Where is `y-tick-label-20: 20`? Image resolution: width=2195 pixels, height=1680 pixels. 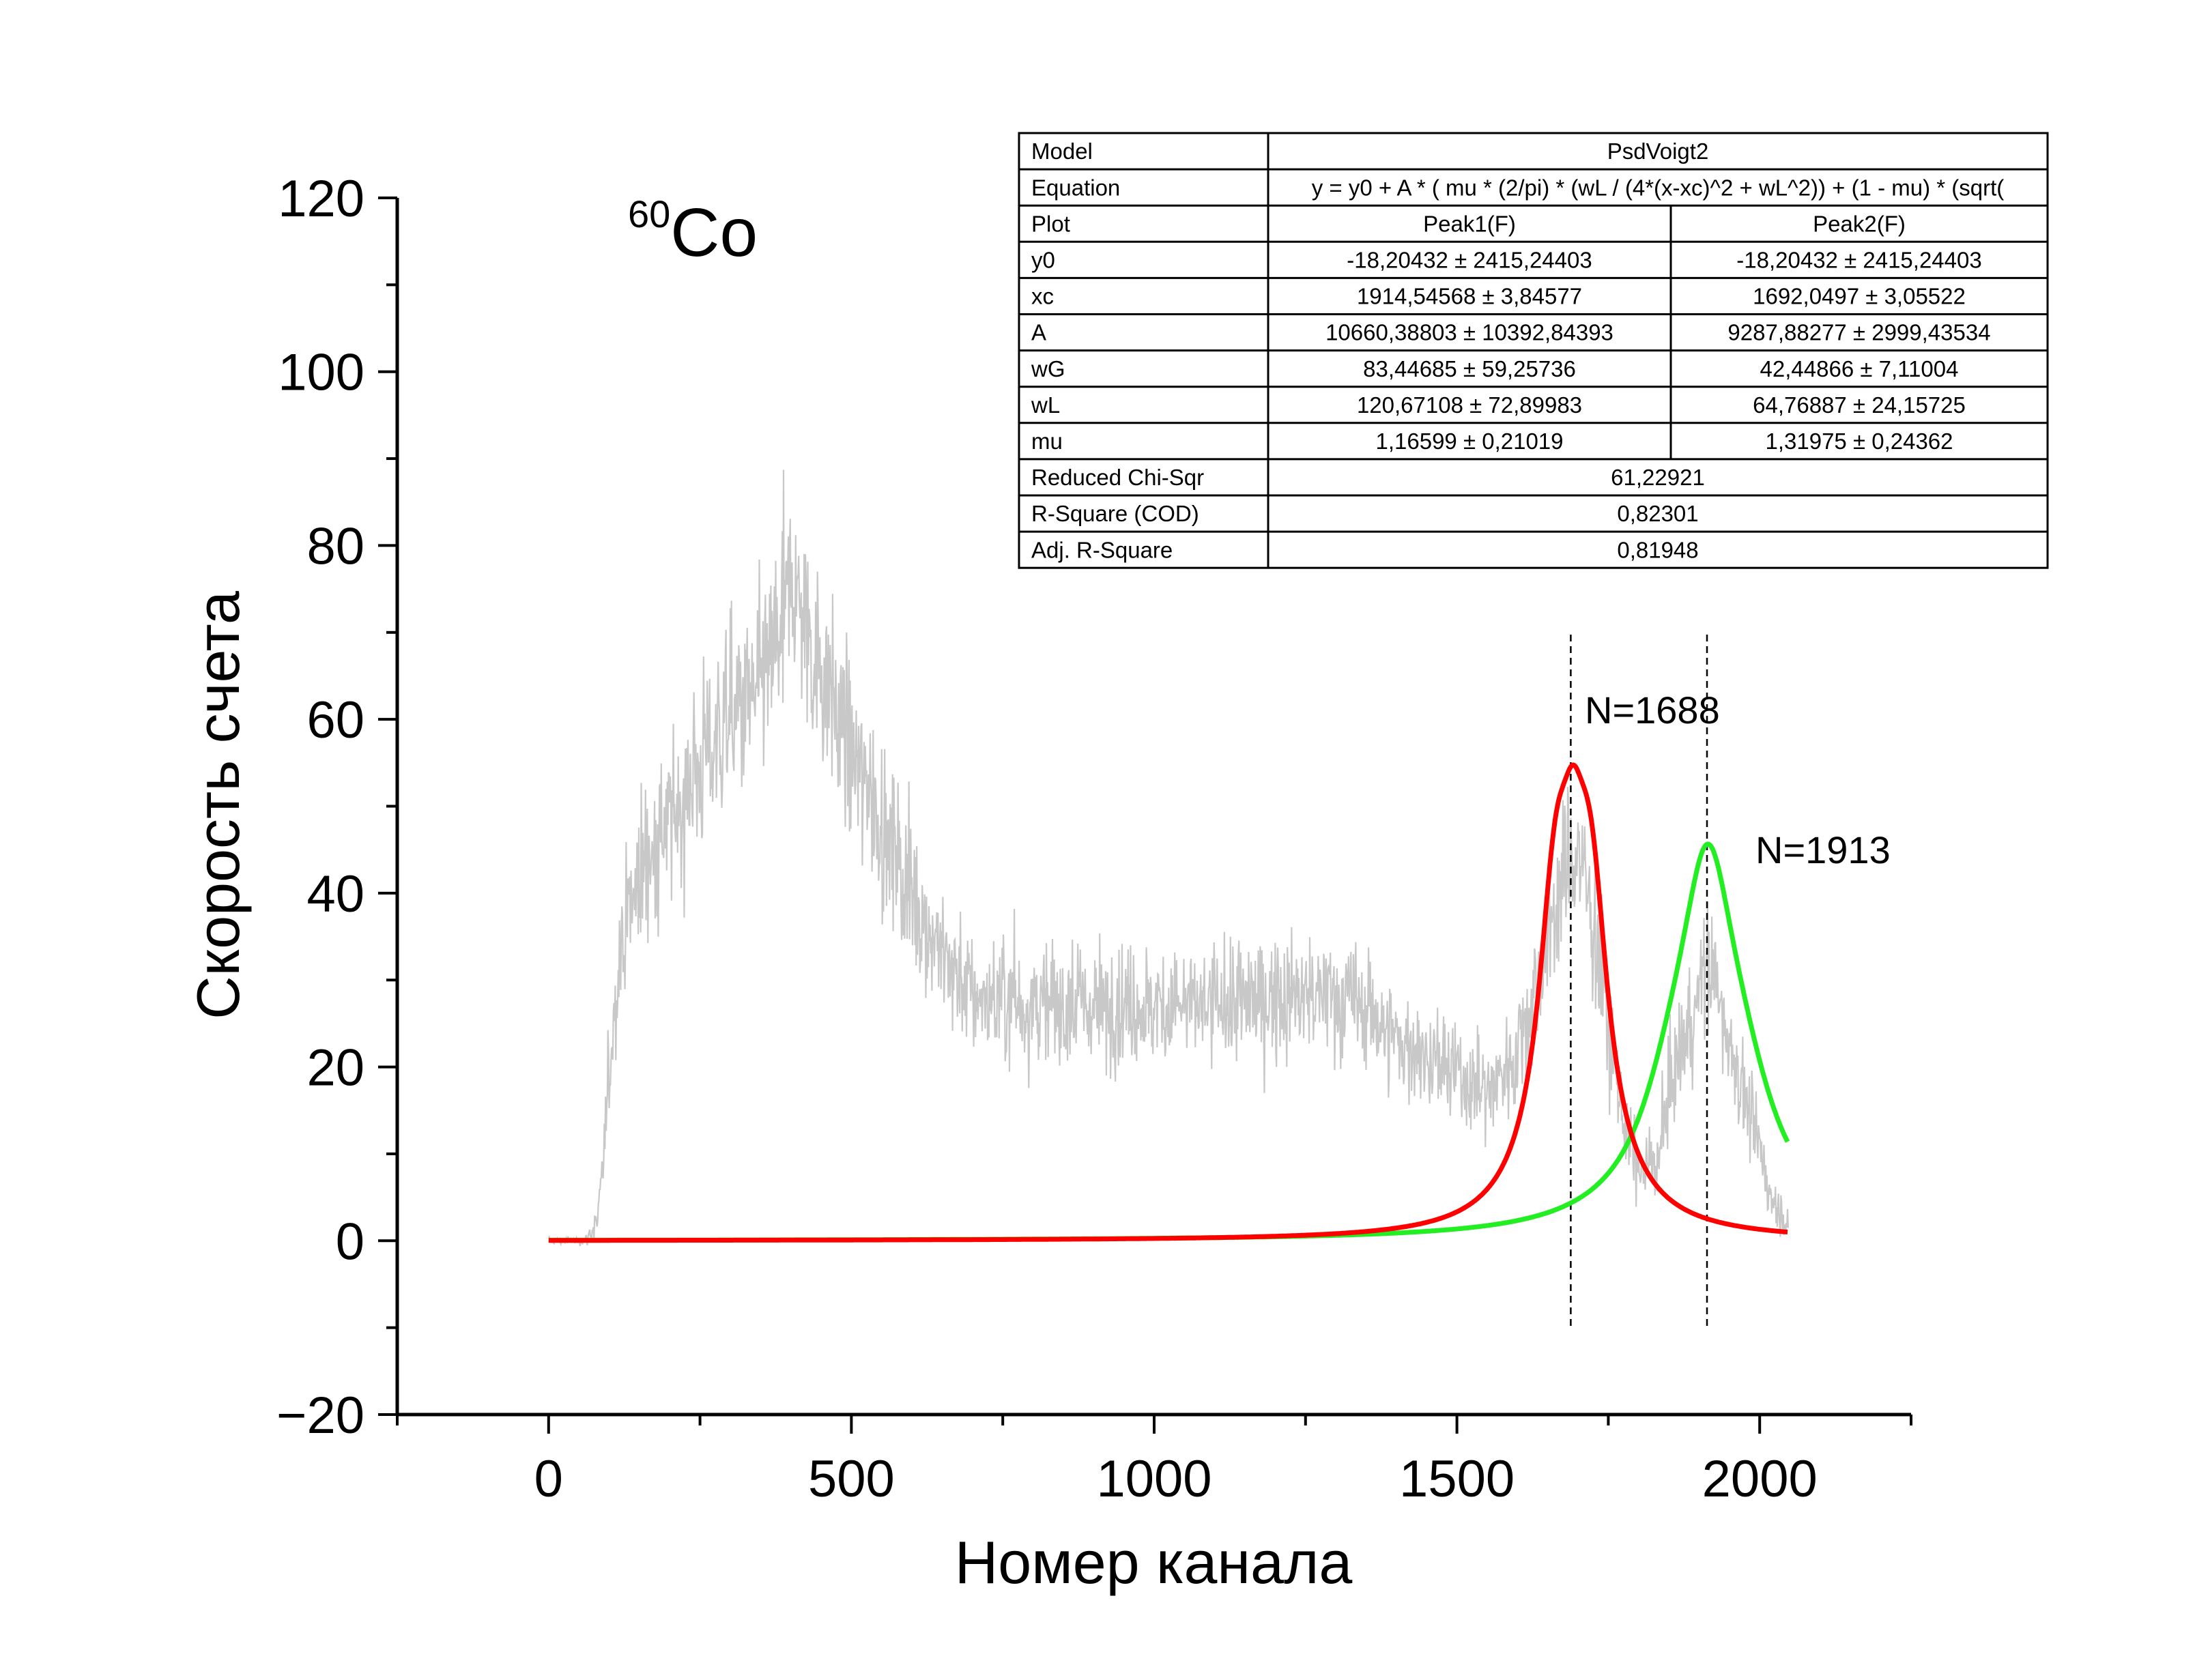
y-tick-label-20: 20 is located at coordinates (335, 1068).